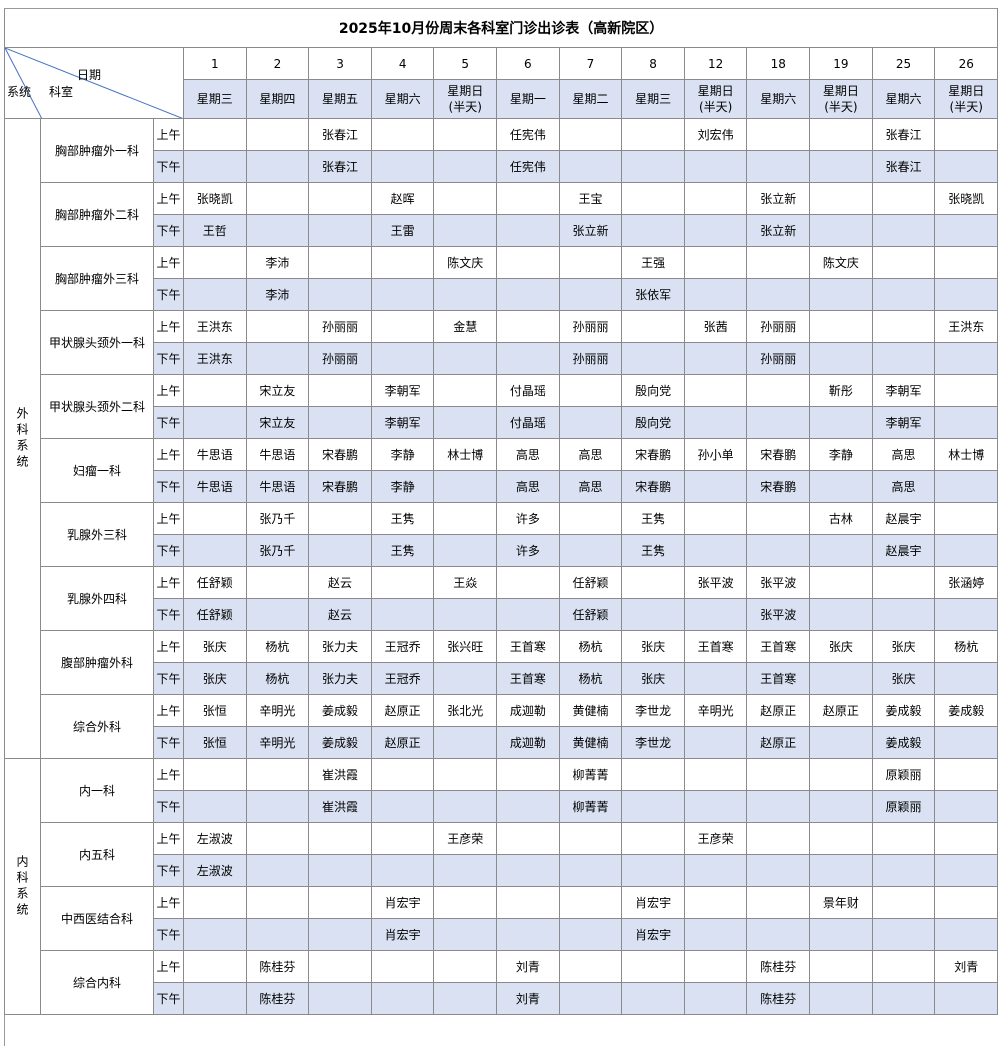 Image resolution: width=1000 pixels, height=1049 pixels. I want to click on doctor-cell: 成迦勒, so click(528, 710).